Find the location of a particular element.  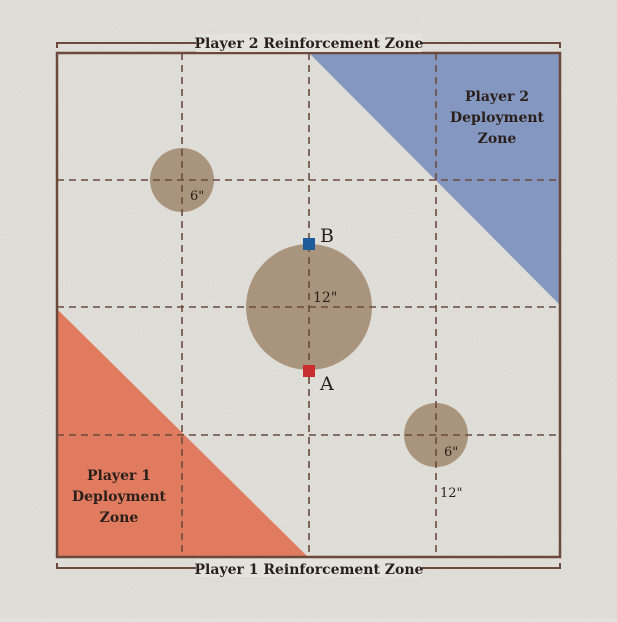

top-label-background is located at coordinates (309, 43).